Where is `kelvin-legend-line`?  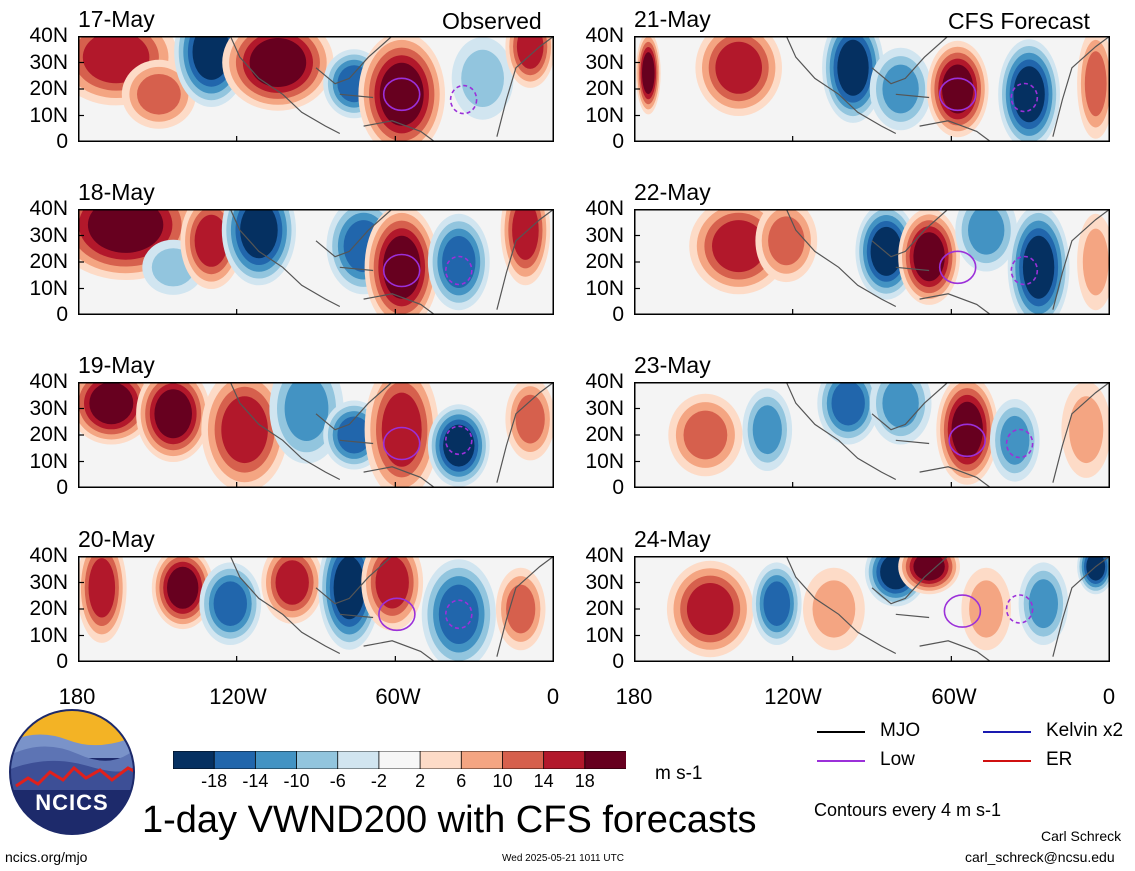 kelvin-legend-line is located at coordinates (1007, 732).